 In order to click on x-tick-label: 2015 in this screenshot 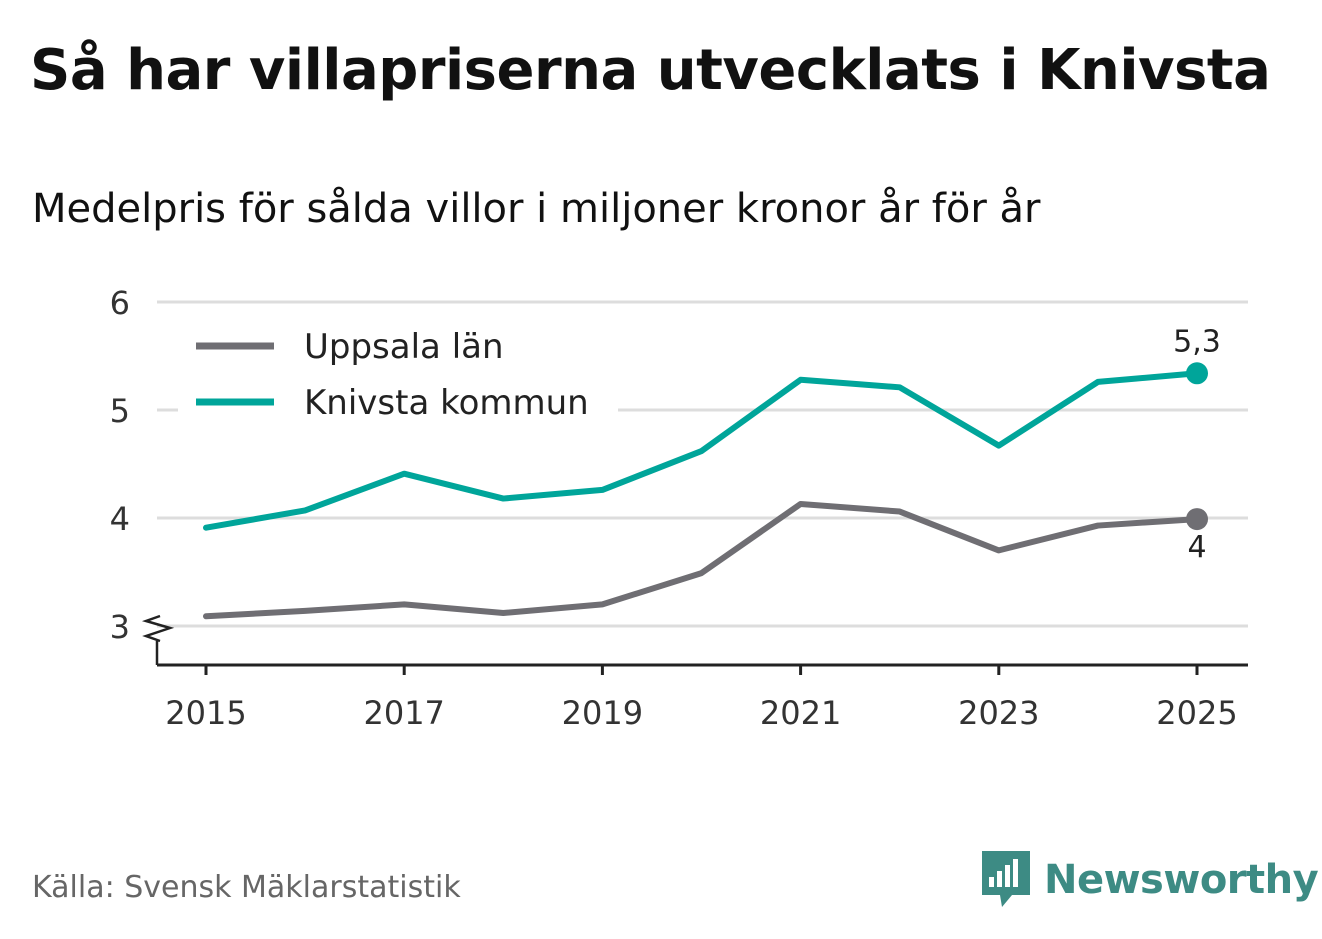, I will do `click(205, 713)`.